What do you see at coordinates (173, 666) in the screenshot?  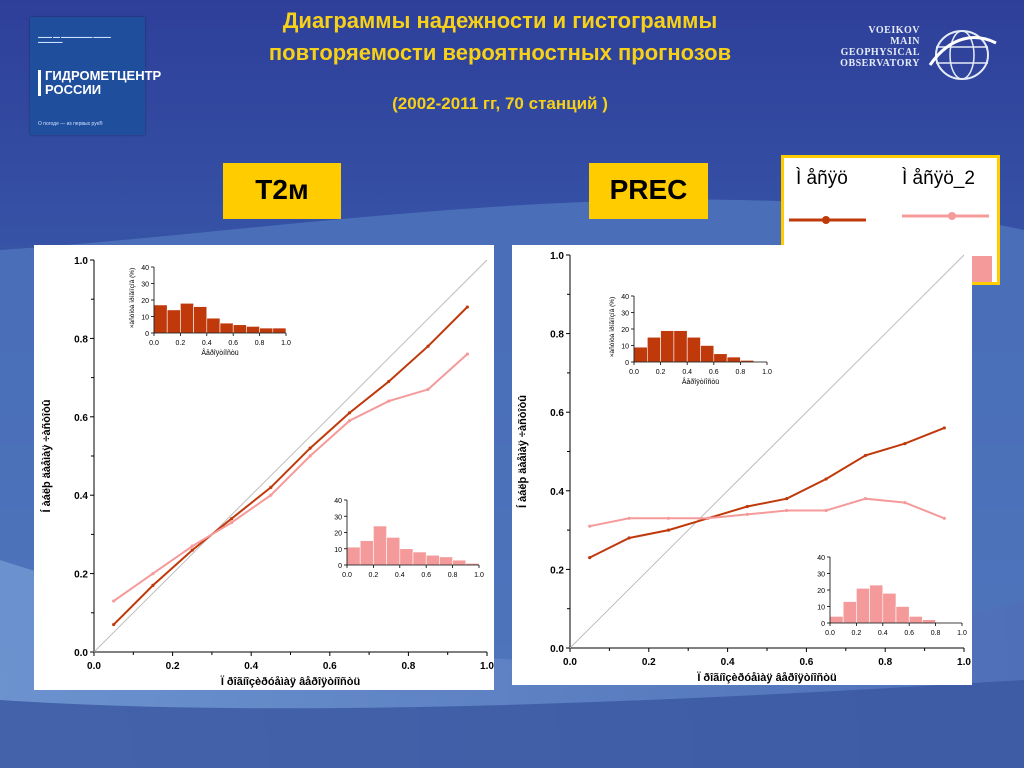 I see `t2m-x-tick-label: 0.2` at bounding box center [173, 666].